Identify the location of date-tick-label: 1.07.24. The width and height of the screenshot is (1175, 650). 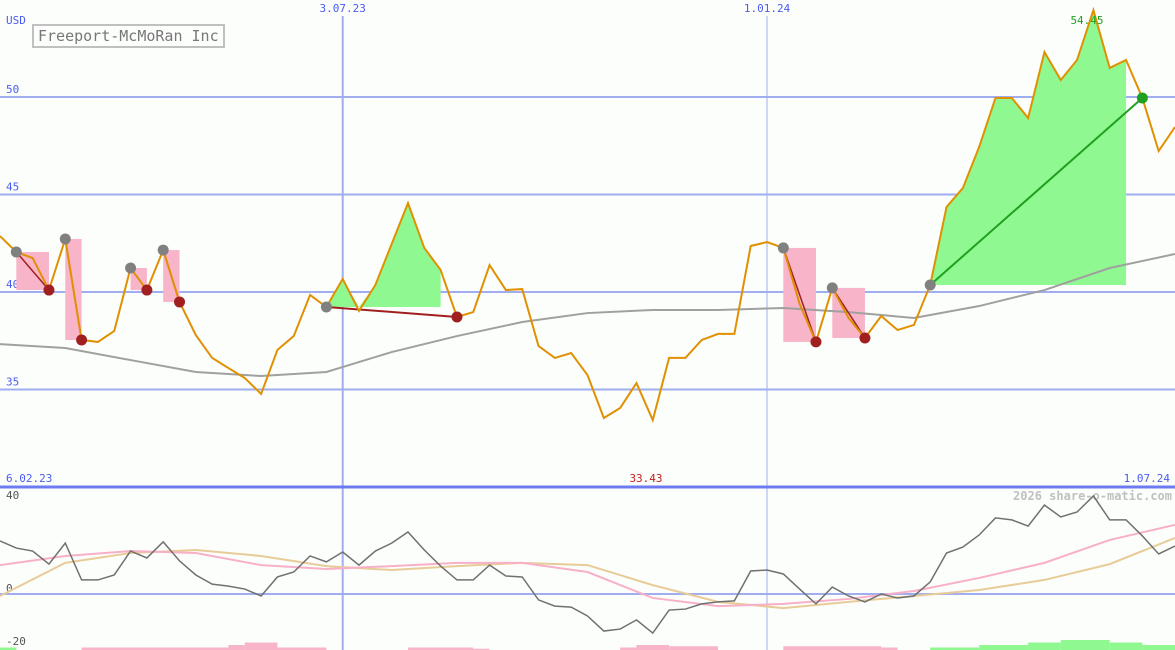
(1147, 478).